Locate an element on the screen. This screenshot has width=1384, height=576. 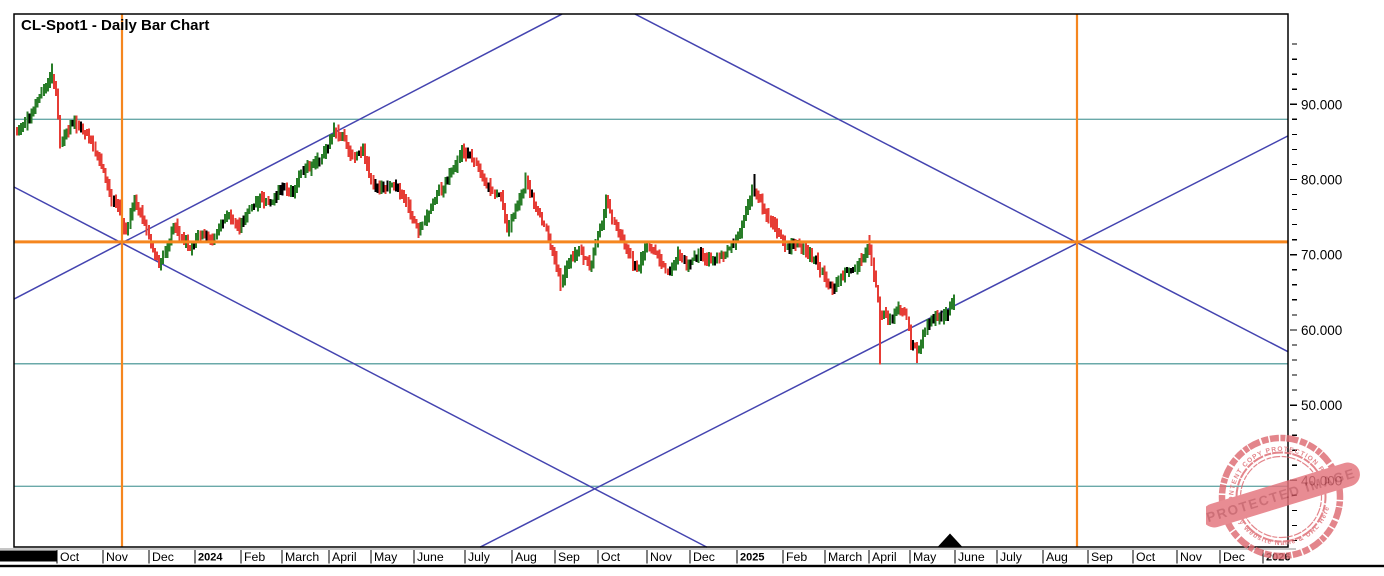
y-axis-label: 90.000 is located at coordinates (1321, 104).